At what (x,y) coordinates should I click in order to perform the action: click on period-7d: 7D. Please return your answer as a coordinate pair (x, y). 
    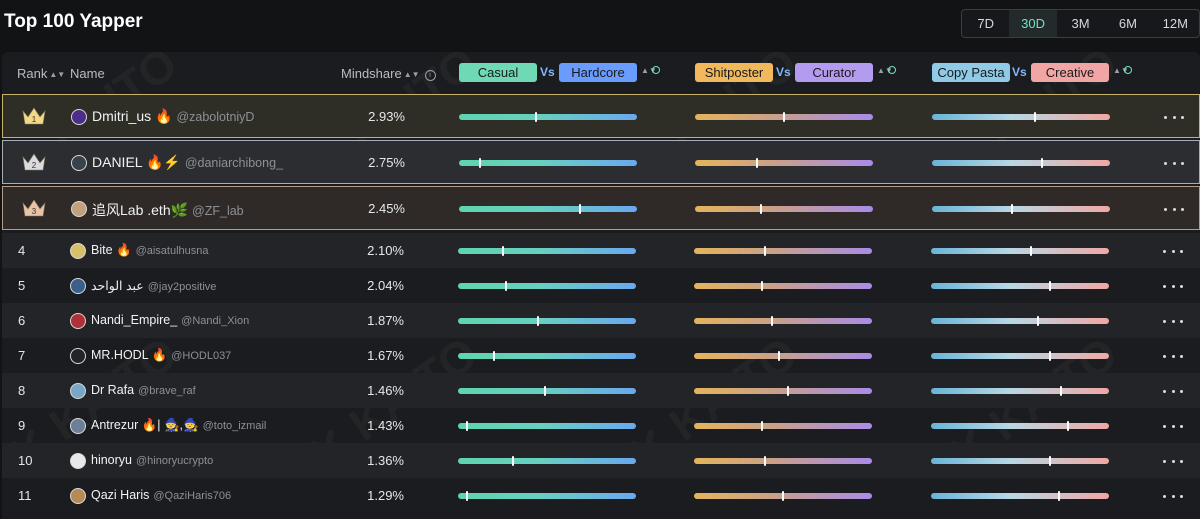
    Looking at the image, I should click on (986, 23).